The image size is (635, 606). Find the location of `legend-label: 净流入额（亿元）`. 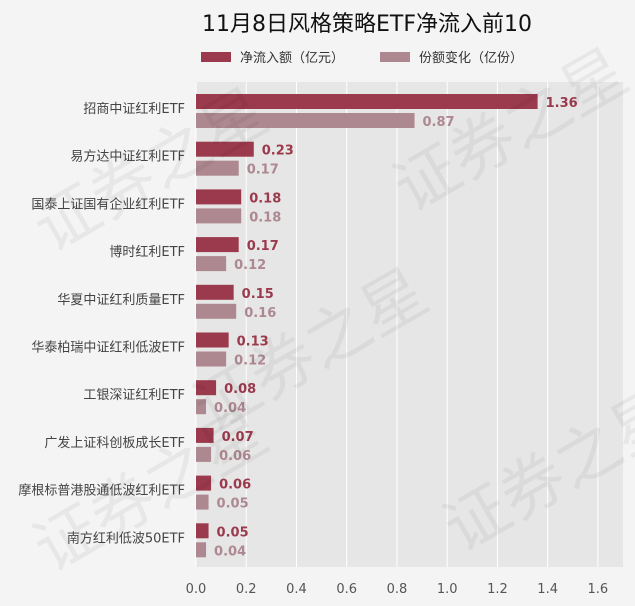

legend-label: 净流入额（亿元） is located at coordinates (292, 58).